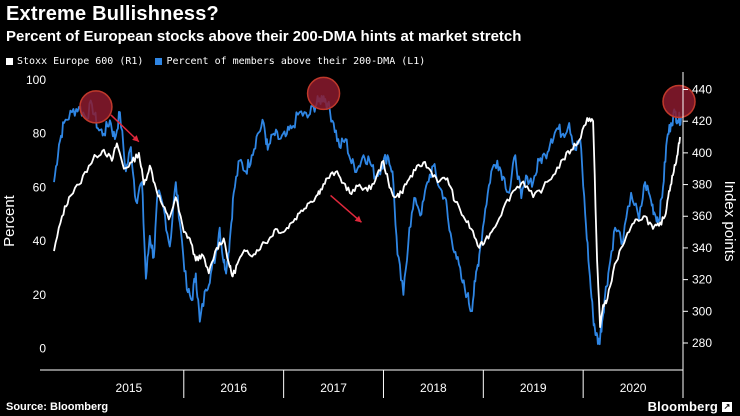  What do you see at coordinates (80, 61) in the screenshot?
I see `legend-label-stoxx: Stoxx Europe 600 (R1)` at bounding box center [80, 61].